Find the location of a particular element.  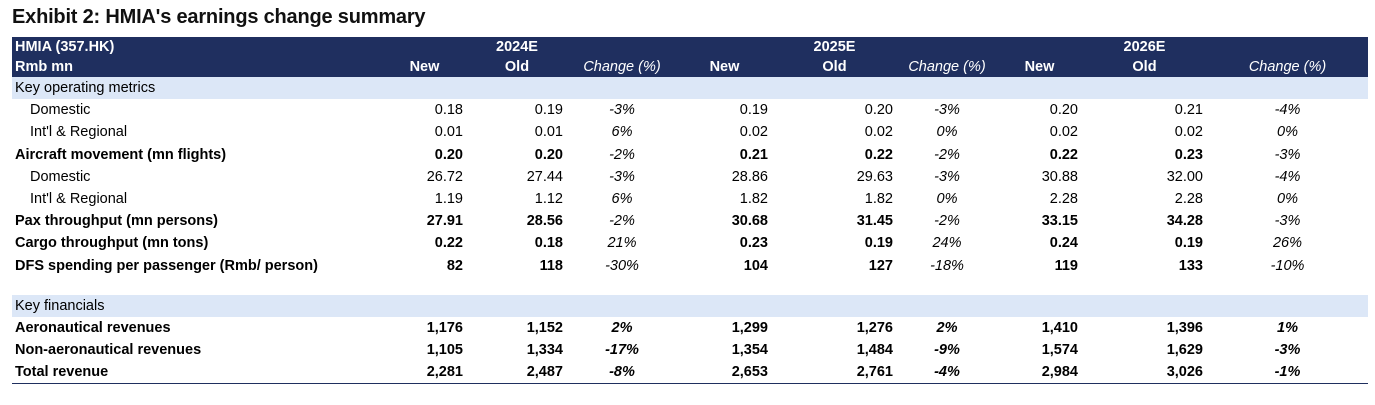

value-cell: 3,026 is located at coordinates (1144, 373).